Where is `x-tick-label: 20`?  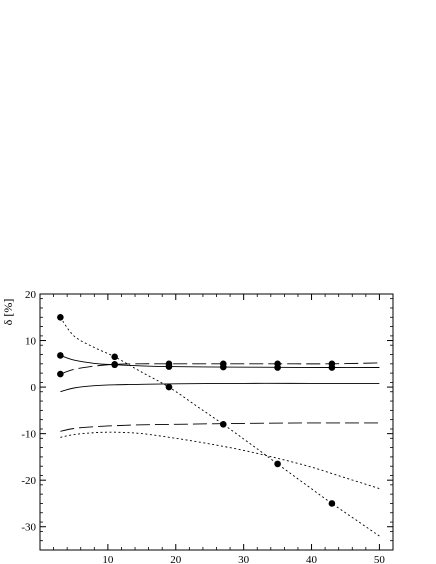 x-tick-label: 20 is located at coordinates (176, 559).